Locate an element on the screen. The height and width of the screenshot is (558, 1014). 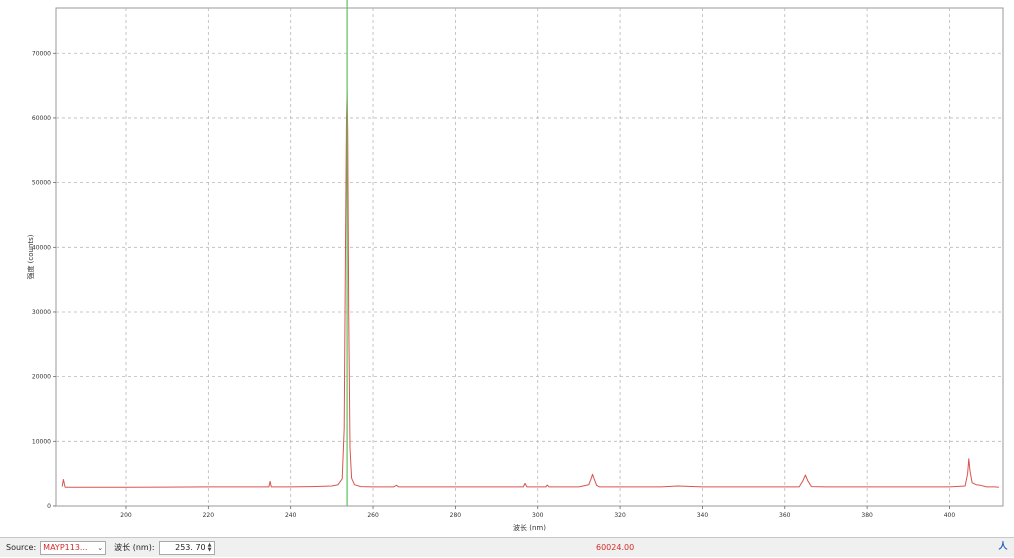
source-label: Source: is located at coordinates (21, 547).